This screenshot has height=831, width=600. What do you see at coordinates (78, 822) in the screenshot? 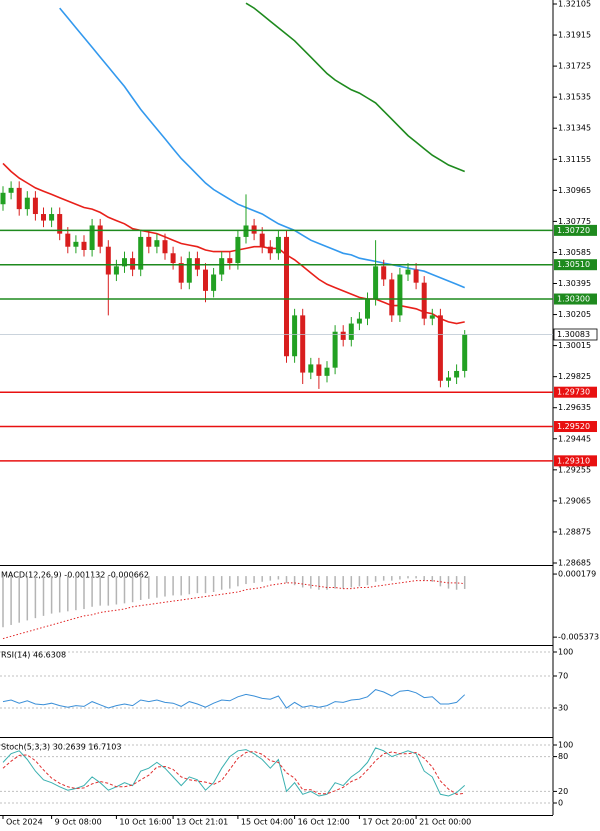
I see `x-tick-label: 9 Oct 08:00` at bounding box center [78, 822].